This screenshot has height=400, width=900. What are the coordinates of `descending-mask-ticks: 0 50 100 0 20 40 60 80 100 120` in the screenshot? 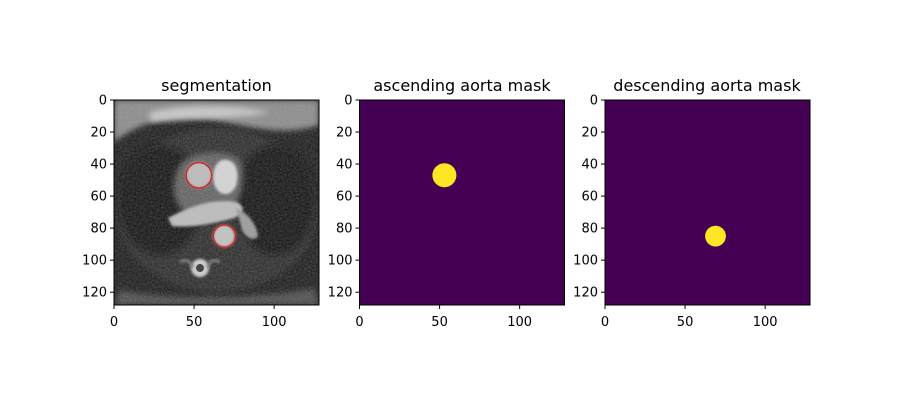 It's located at (675, 212).